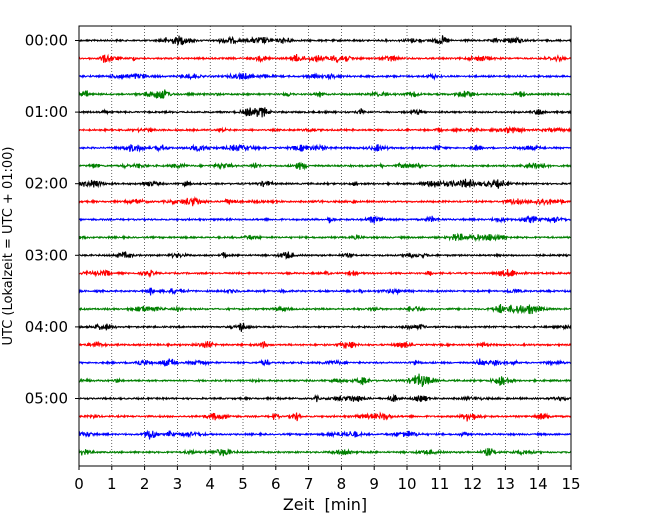  I want to click on x-tick-label: 1, so click(112, 484).